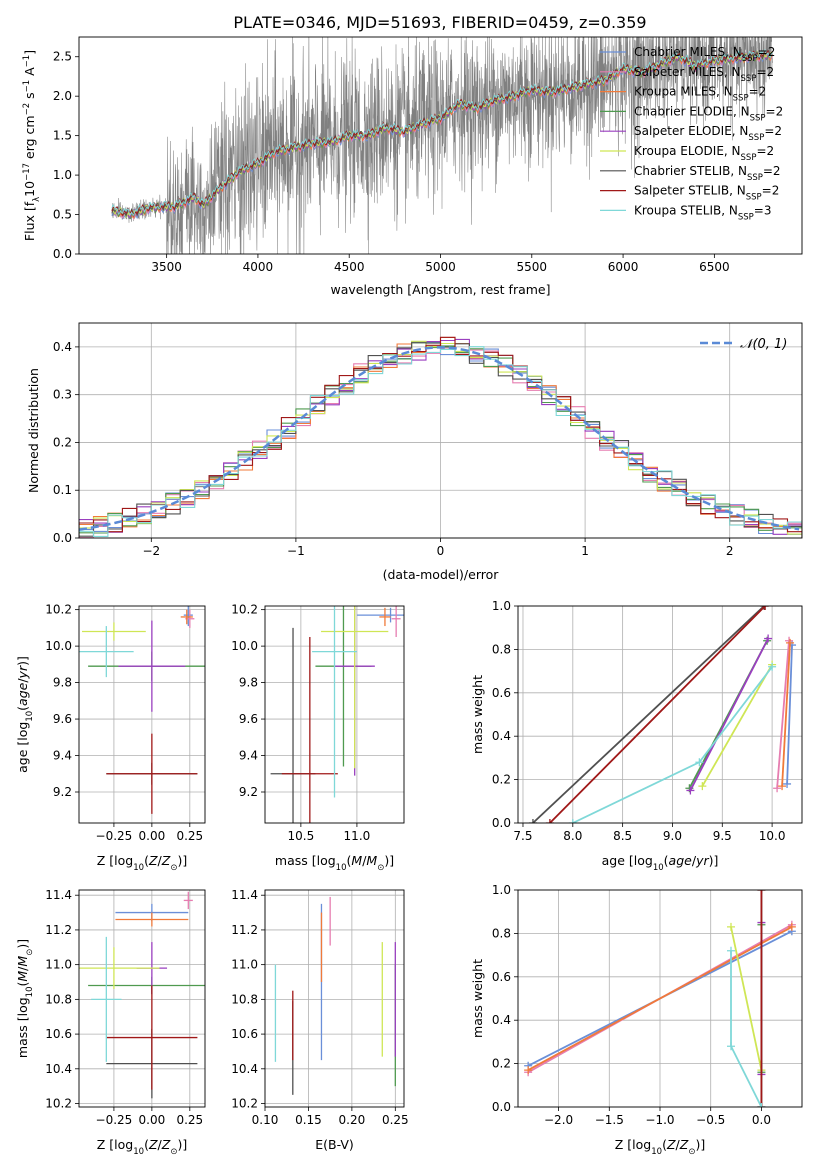 The width and height of the screenshot is (819, 1170). Describe the element at coordinates (62, 215) in the screenshot. I see `y-tick-label: 0.5` at that location.